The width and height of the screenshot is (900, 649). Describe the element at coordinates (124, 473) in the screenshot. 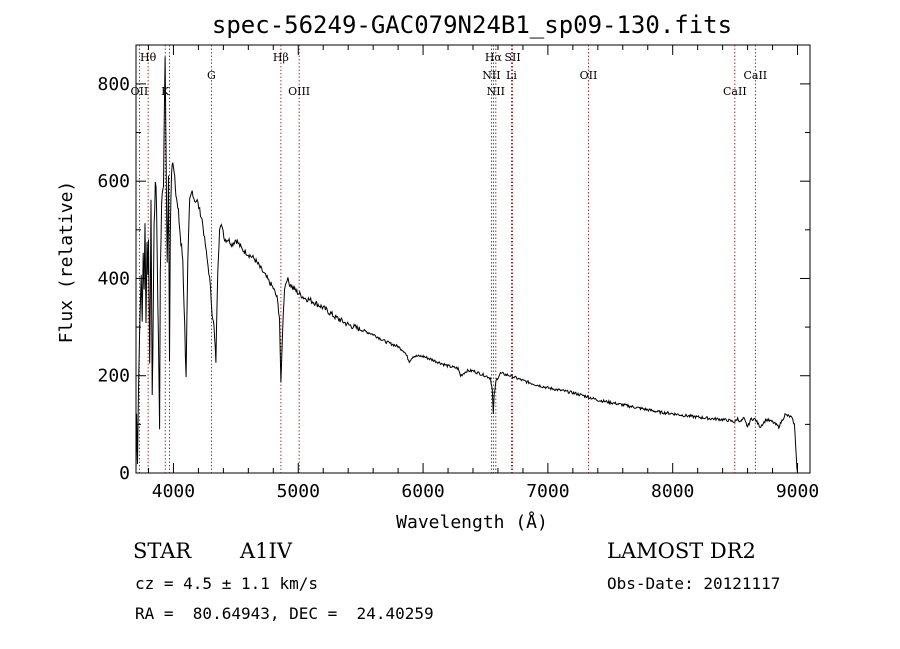

I see `y-tick-label: 0` at that location.